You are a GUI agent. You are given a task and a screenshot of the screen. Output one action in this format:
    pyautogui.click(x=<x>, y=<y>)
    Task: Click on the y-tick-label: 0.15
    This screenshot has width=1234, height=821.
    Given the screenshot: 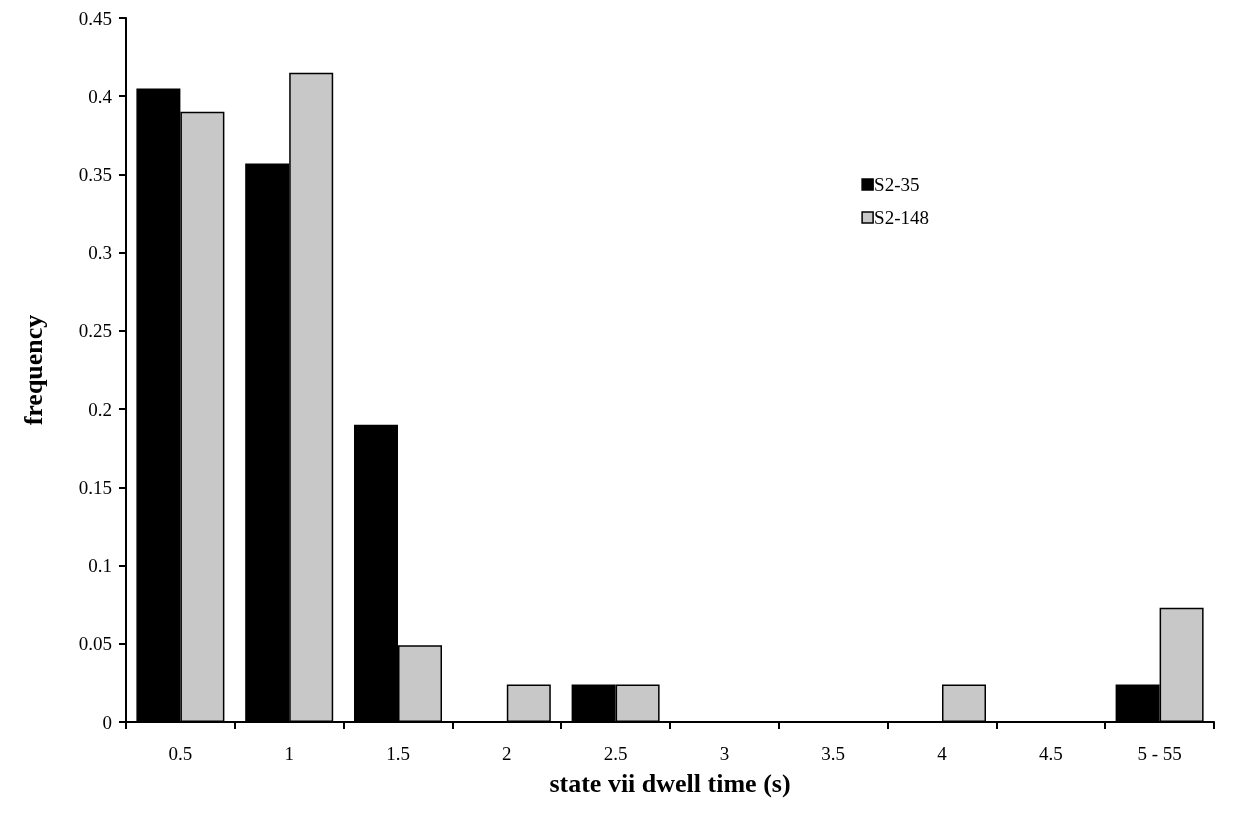 What is the action you would take?
    pyautogui.click(x=95, y=487)
    